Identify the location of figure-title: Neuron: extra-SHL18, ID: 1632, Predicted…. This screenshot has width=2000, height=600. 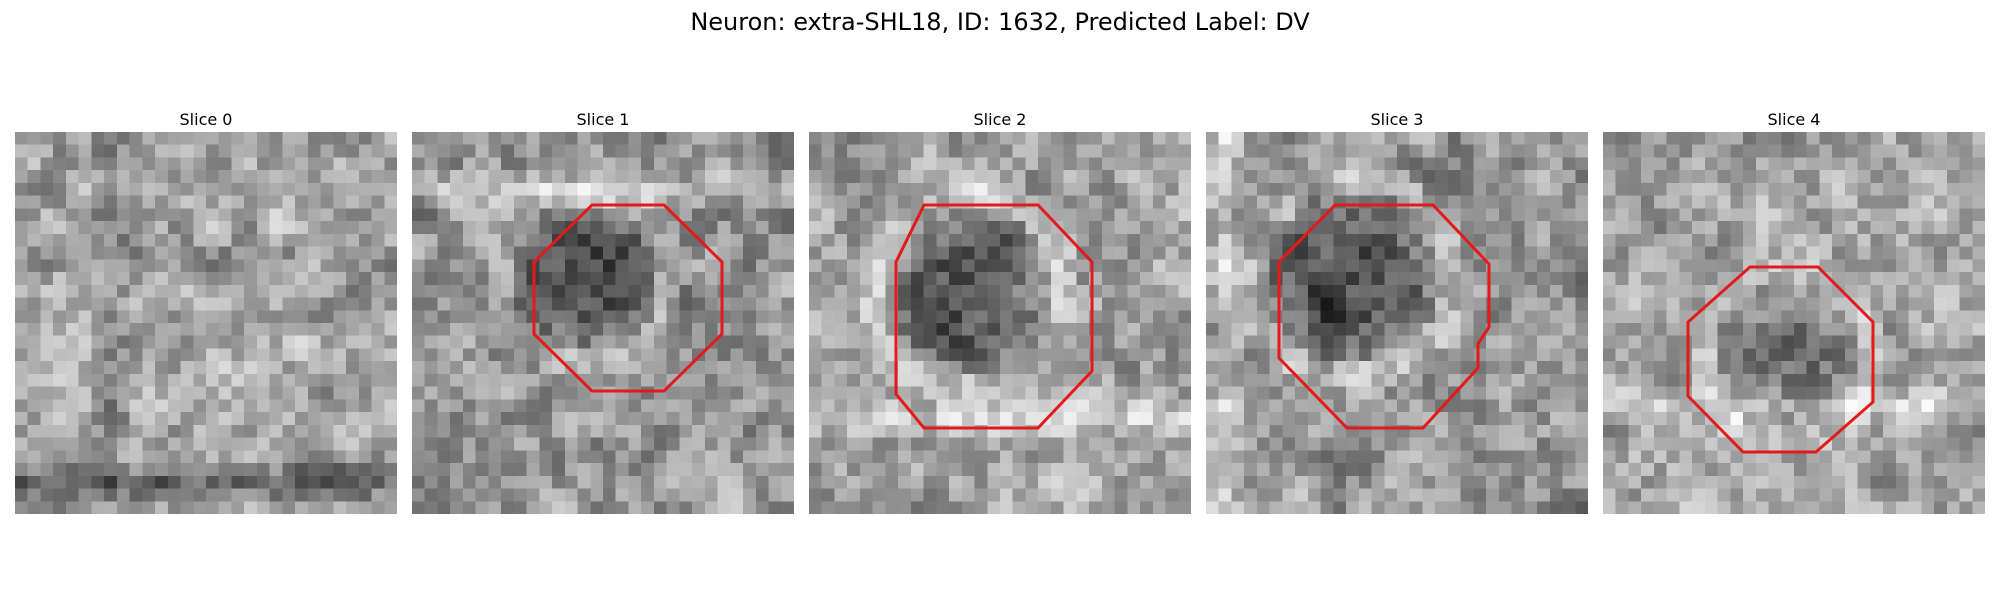
(1000, 22).